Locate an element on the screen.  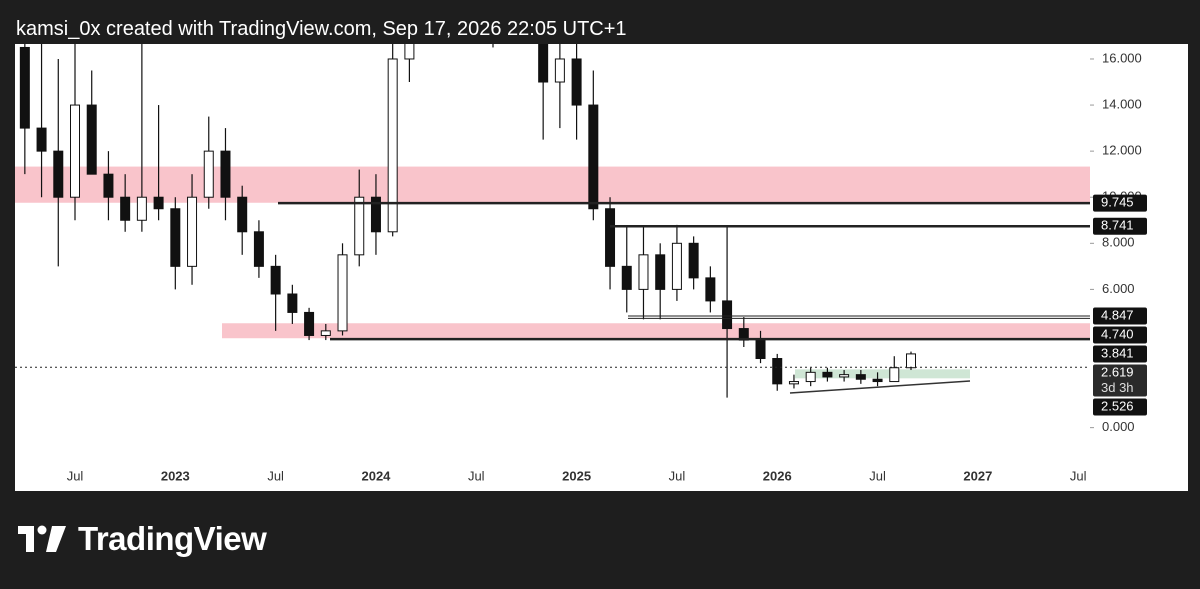
x-tick-label: 2027 is located at coordinates (977, 475).